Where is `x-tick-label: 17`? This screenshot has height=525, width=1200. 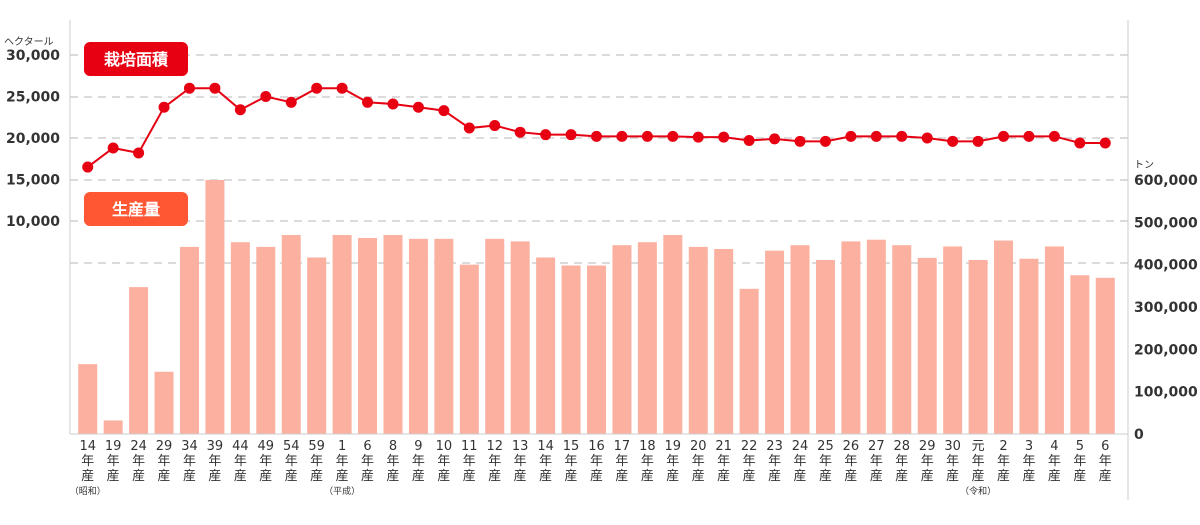 x-tick-label: 17 is located at coordinates (622, 446).